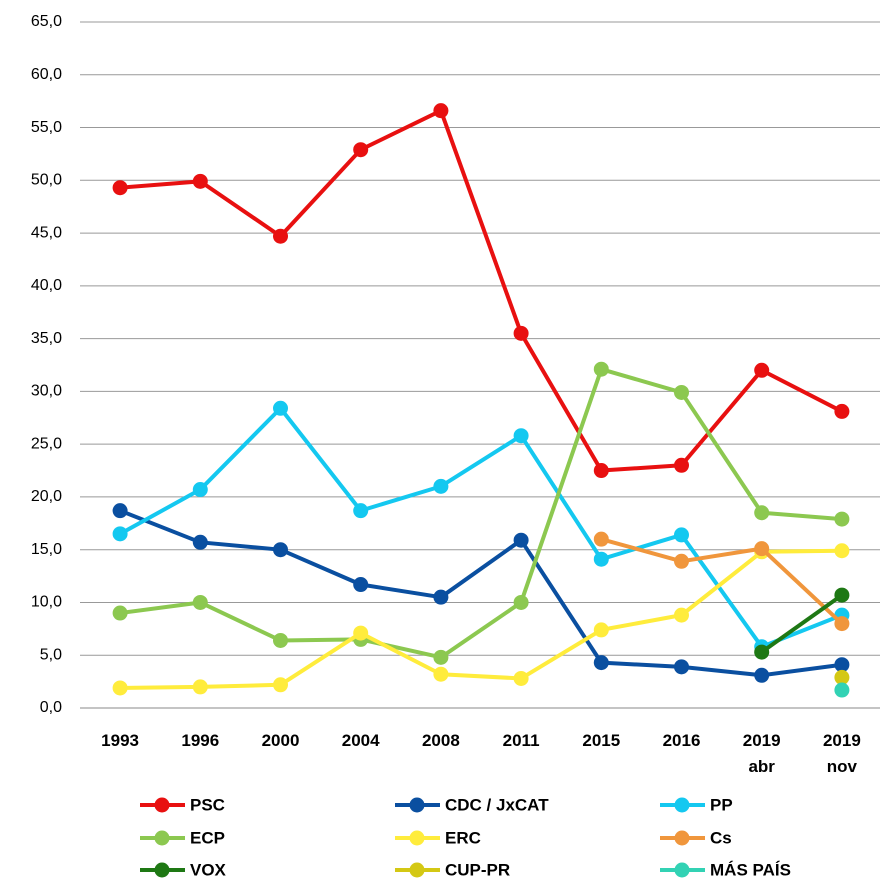 The image size is (881, 887). What do you see at coordinates (46, 443) in the screenshot?
I see `y-tick-label: 25,0` at bounding box center [46, 443].